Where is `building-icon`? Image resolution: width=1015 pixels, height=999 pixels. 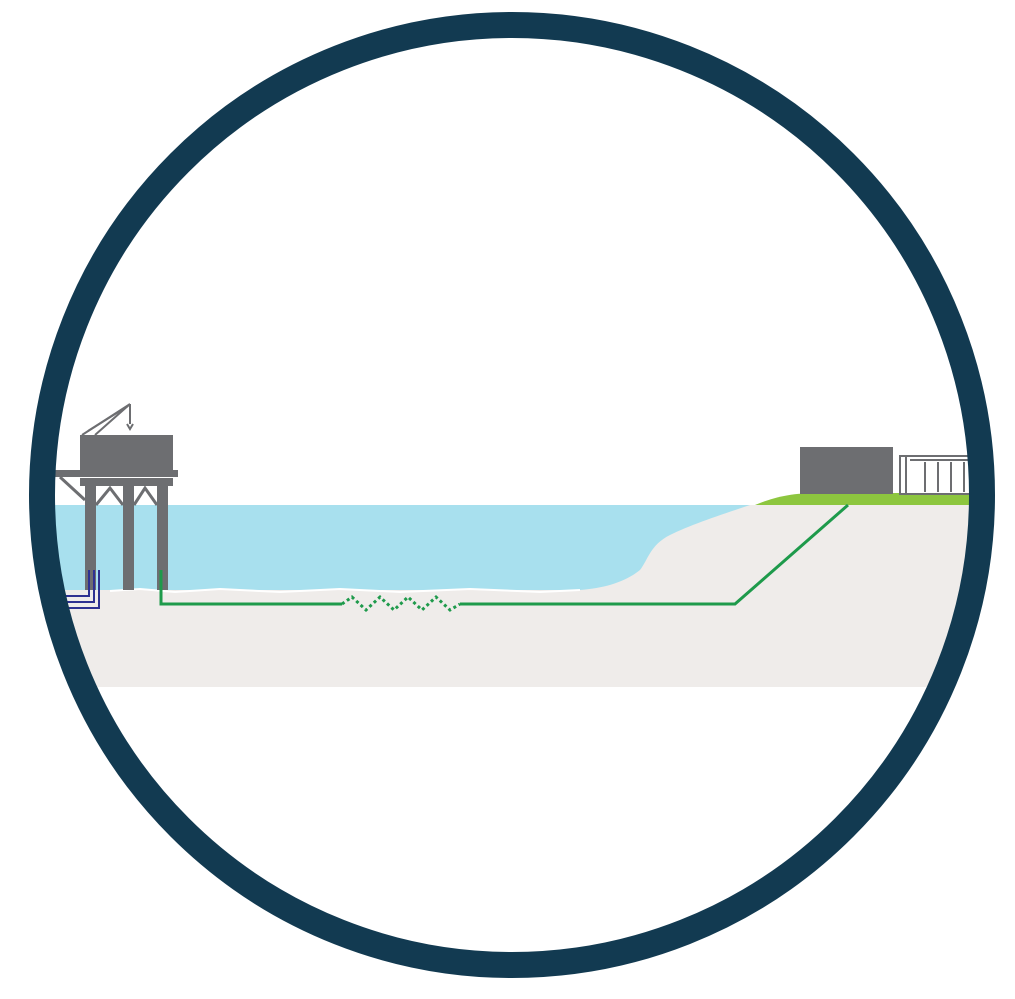
building-icon is located at coordinates (846, 470).